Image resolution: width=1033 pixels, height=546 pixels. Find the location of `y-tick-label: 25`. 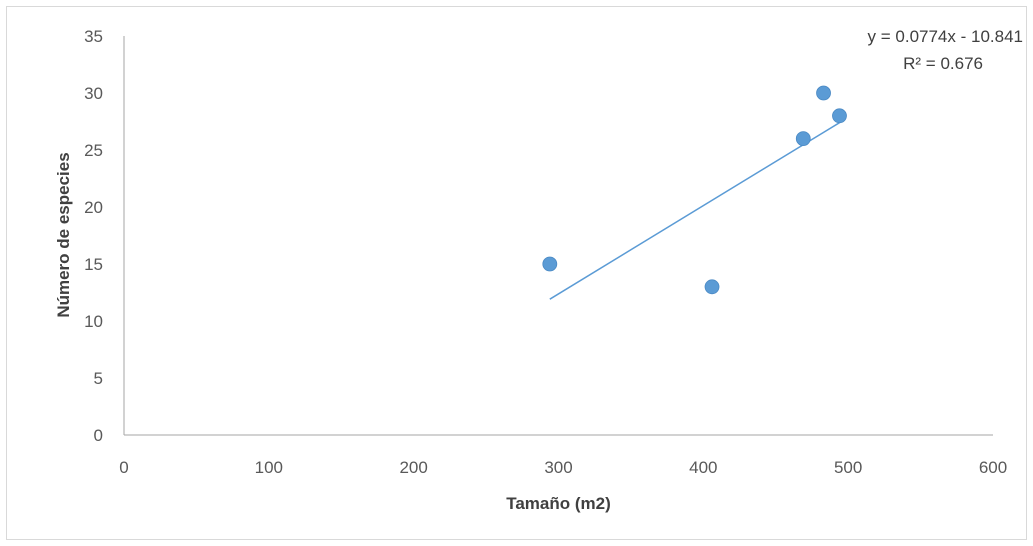

y-tick-label: 25 is located at coordinates (93, 150).